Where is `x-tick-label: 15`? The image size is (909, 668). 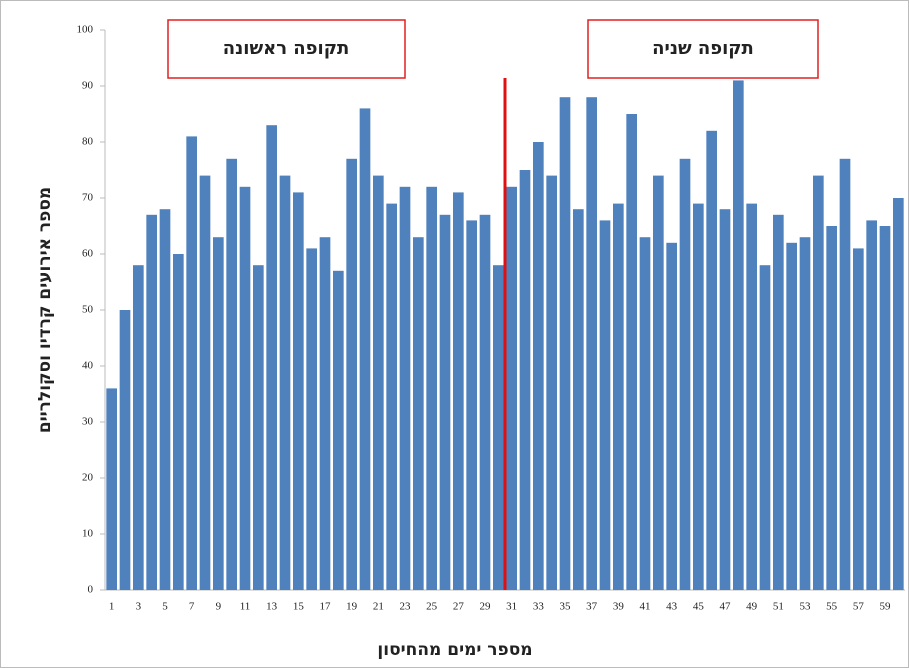
x-tick-label: 15 is located at coordinates (299, 607).